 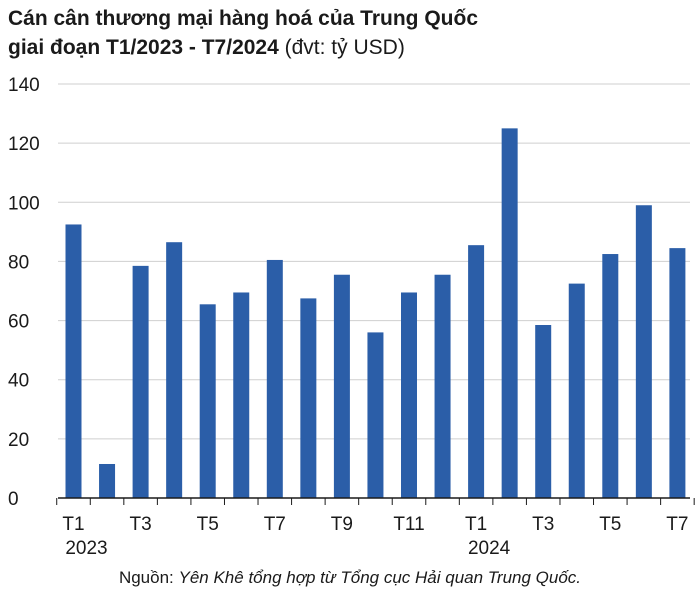 I want to click on y-tick-label: 80, so click(x=18, y=262).